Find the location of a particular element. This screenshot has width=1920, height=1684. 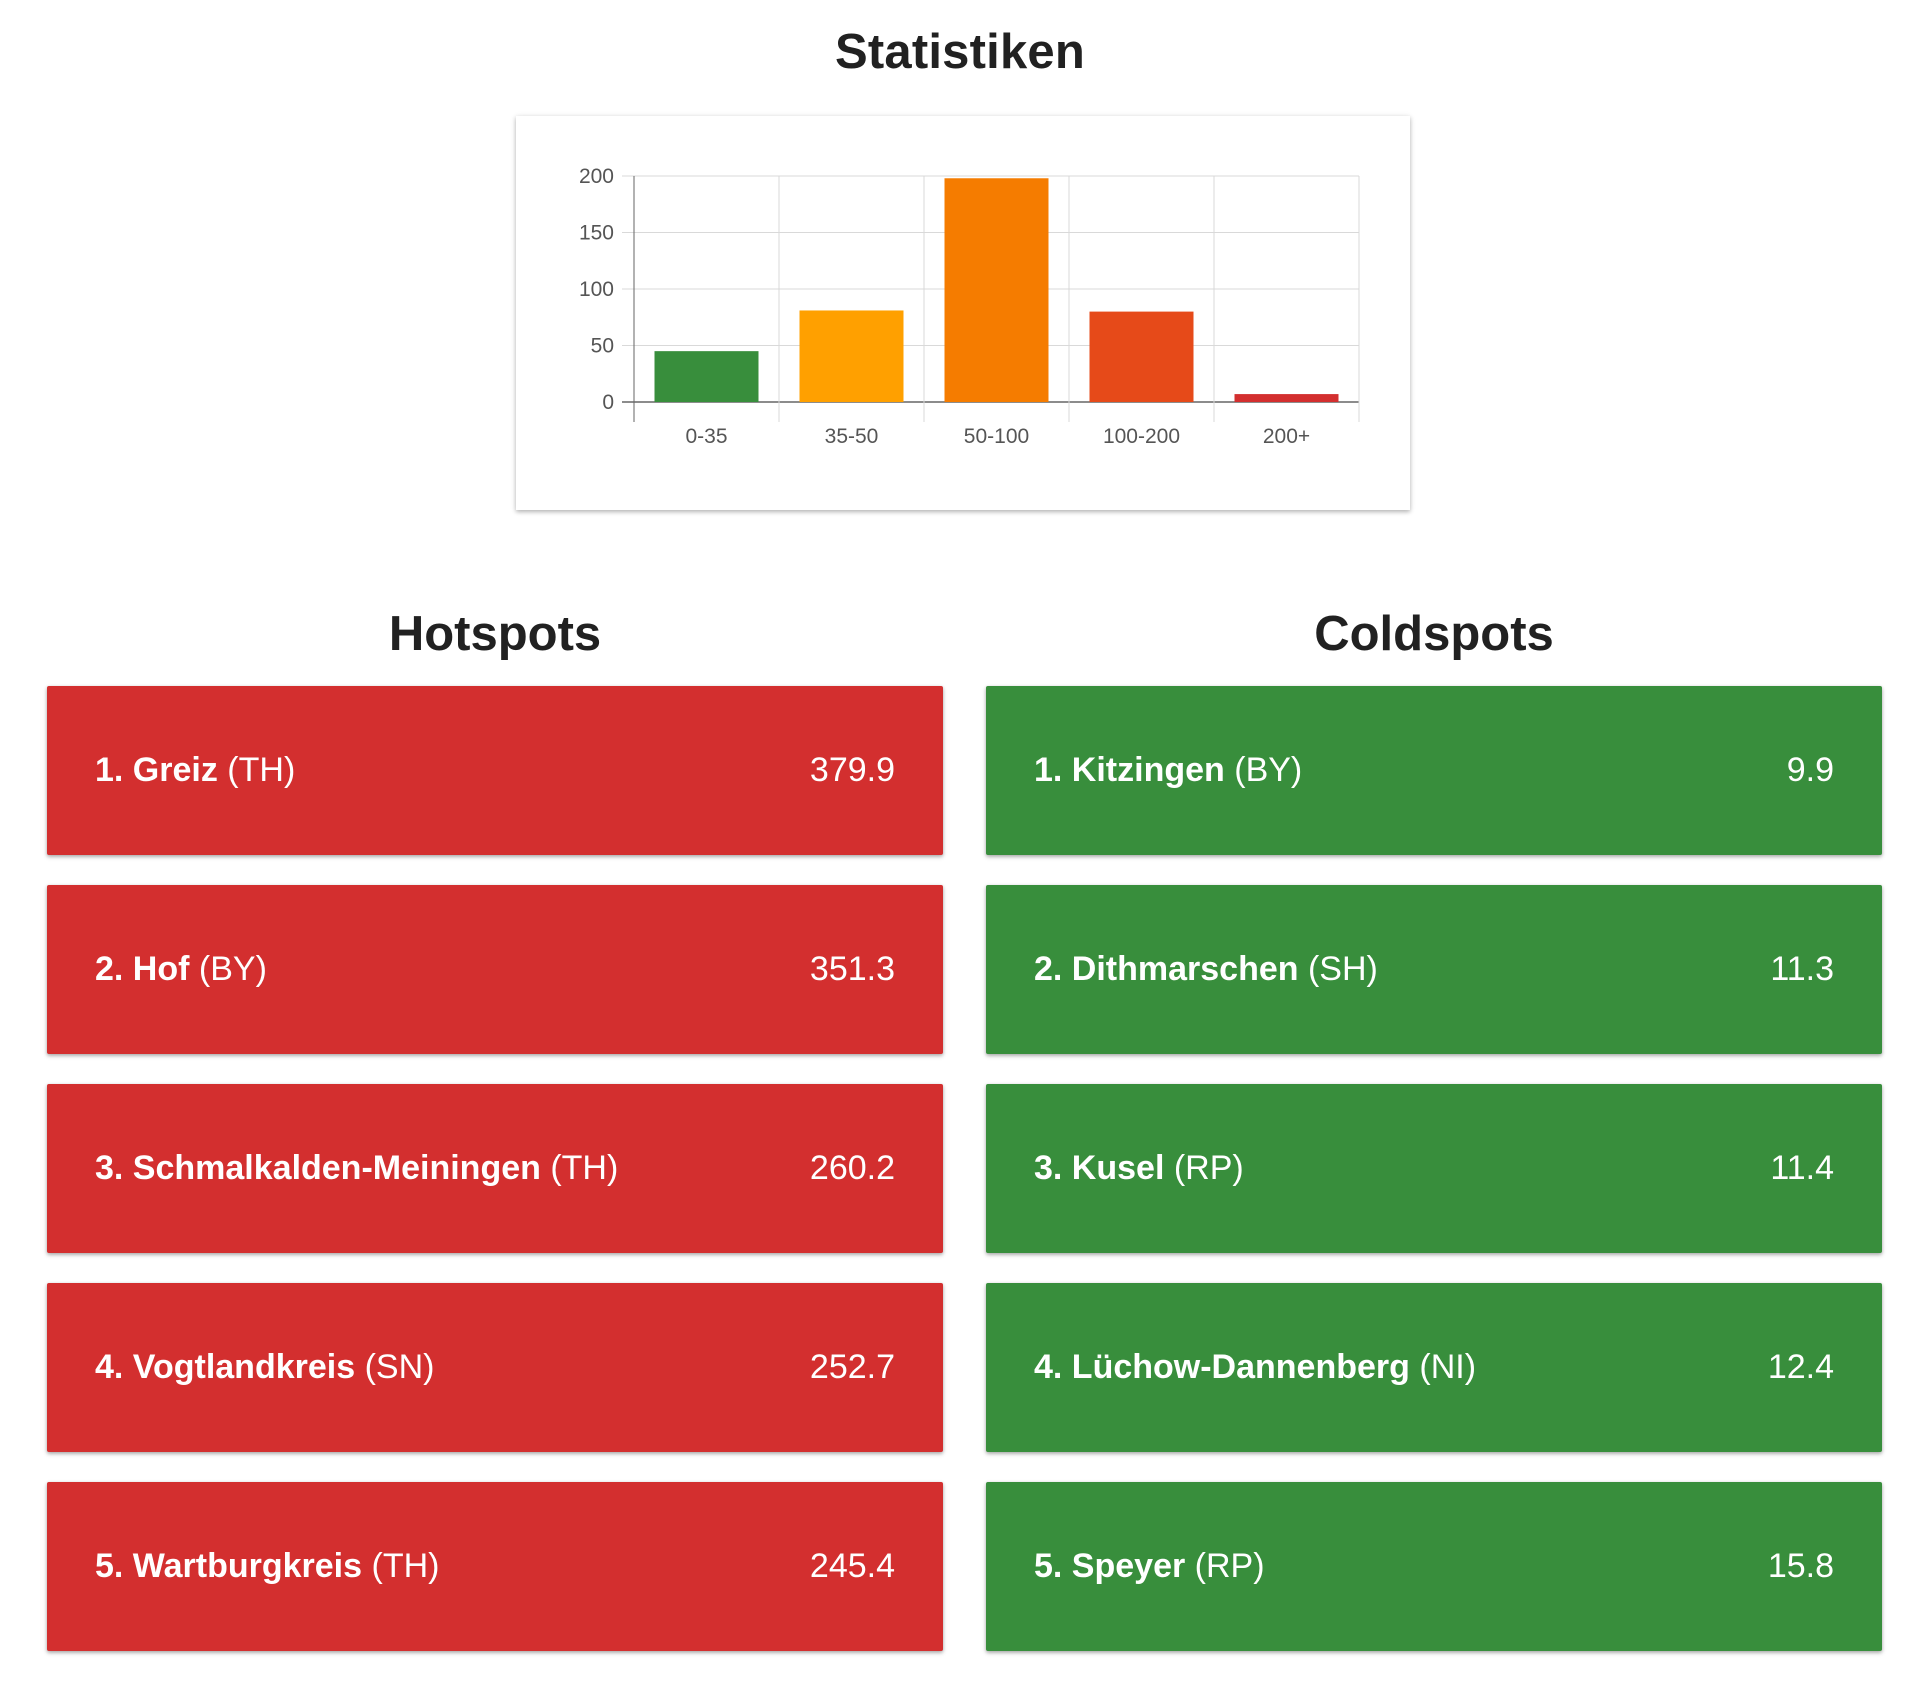

coldspots-title: Coldspots is located at coordinates (1434, 634).